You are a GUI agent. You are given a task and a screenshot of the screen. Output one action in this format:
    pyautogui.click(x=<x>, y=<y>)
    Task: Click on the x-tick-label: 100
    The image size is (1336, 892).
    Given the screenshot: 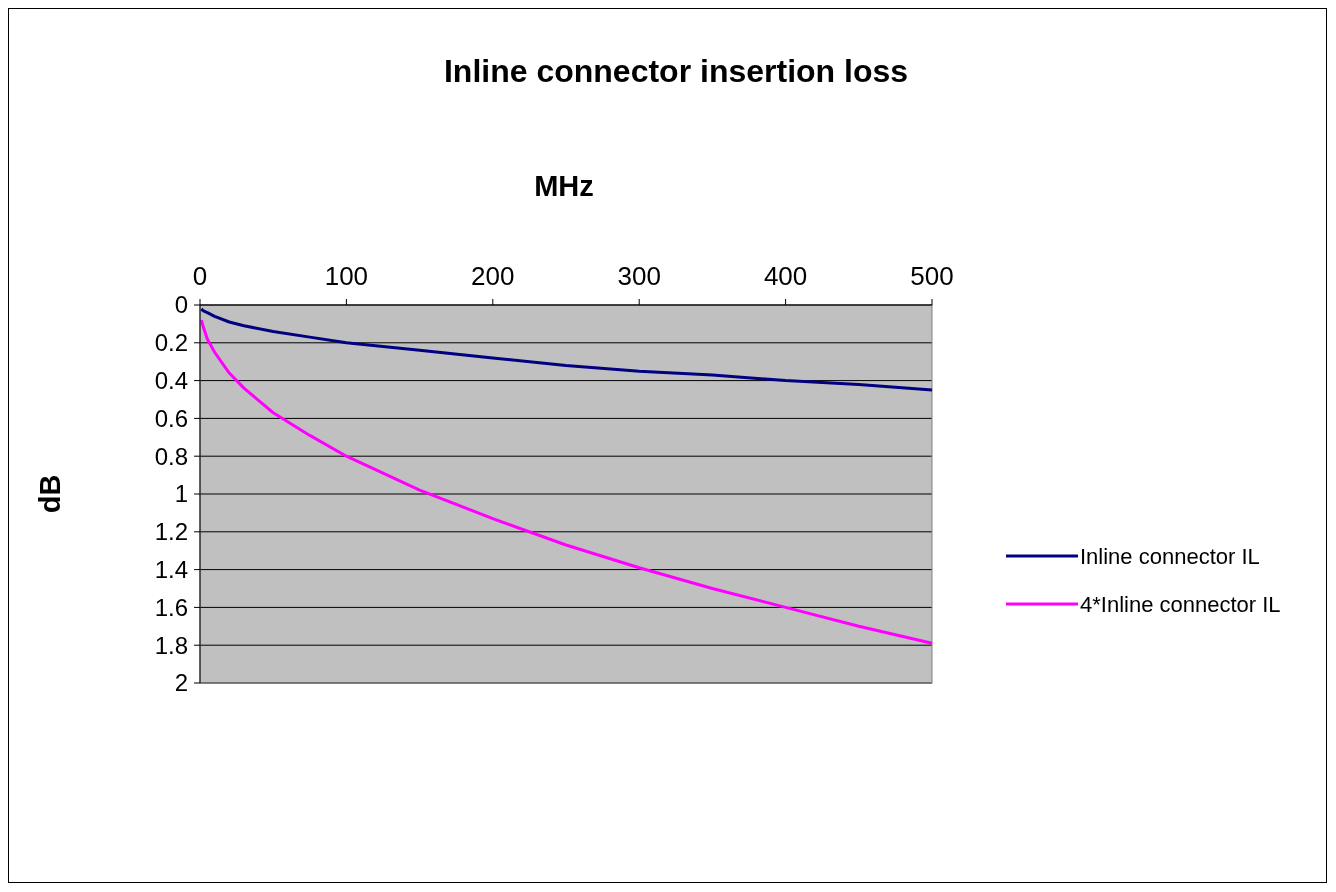 What is the action you would take?
    pyautogui.click(x=346, y=276)
    